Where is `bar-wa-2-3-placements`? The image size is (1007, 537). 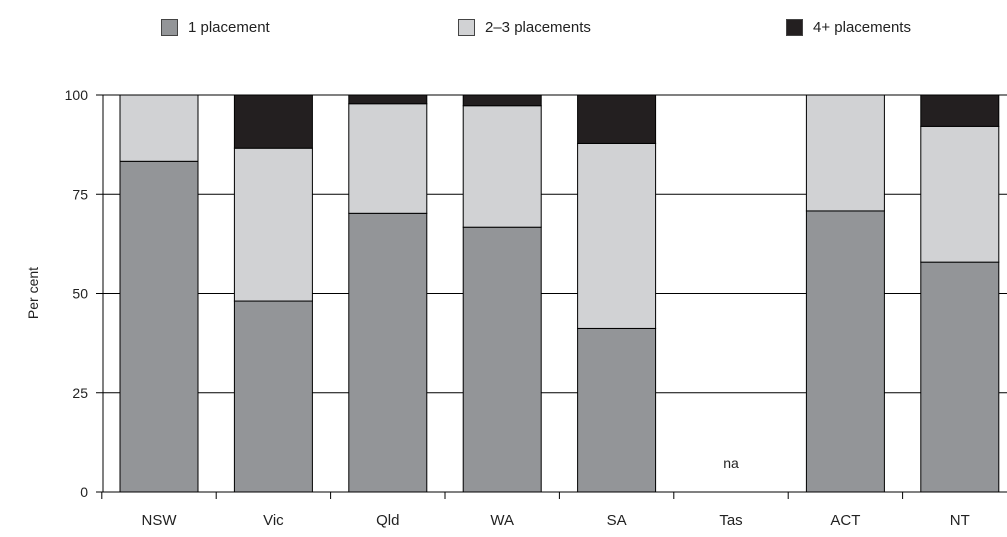
bar-wa-2-3-placements is located at coordinates (502, 166).